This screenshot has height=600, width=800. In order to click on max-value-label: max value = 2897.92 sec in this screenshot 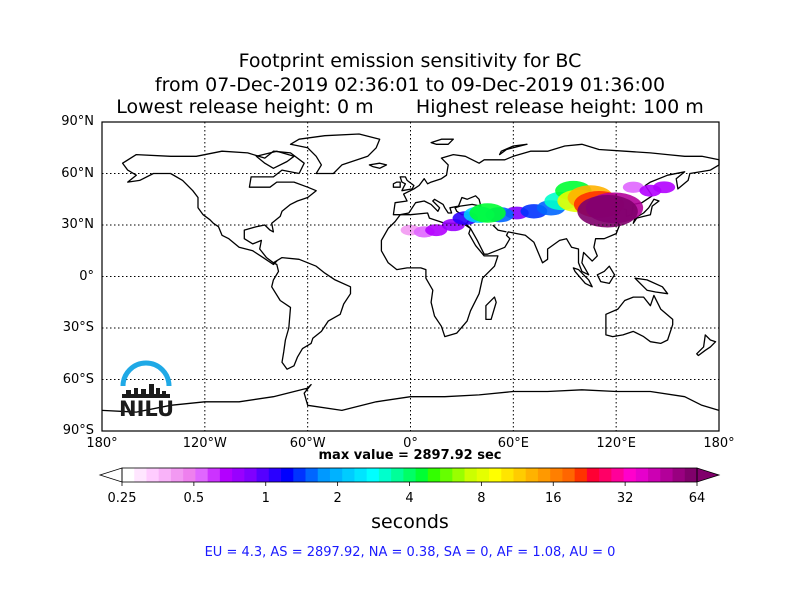, I will do `click(410, 455)`.